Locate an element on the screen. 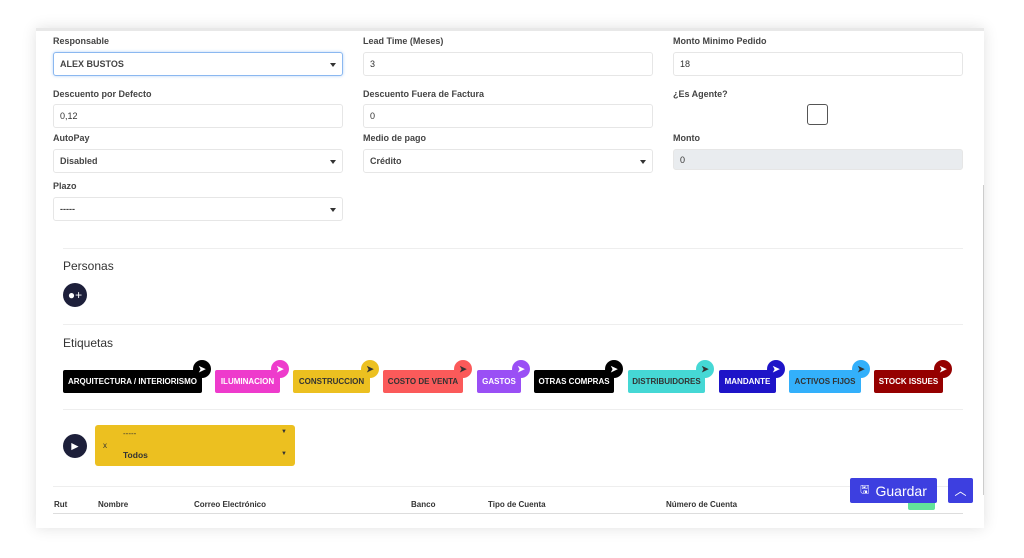  save-label: Guardar is located at coordinates (901, 490).